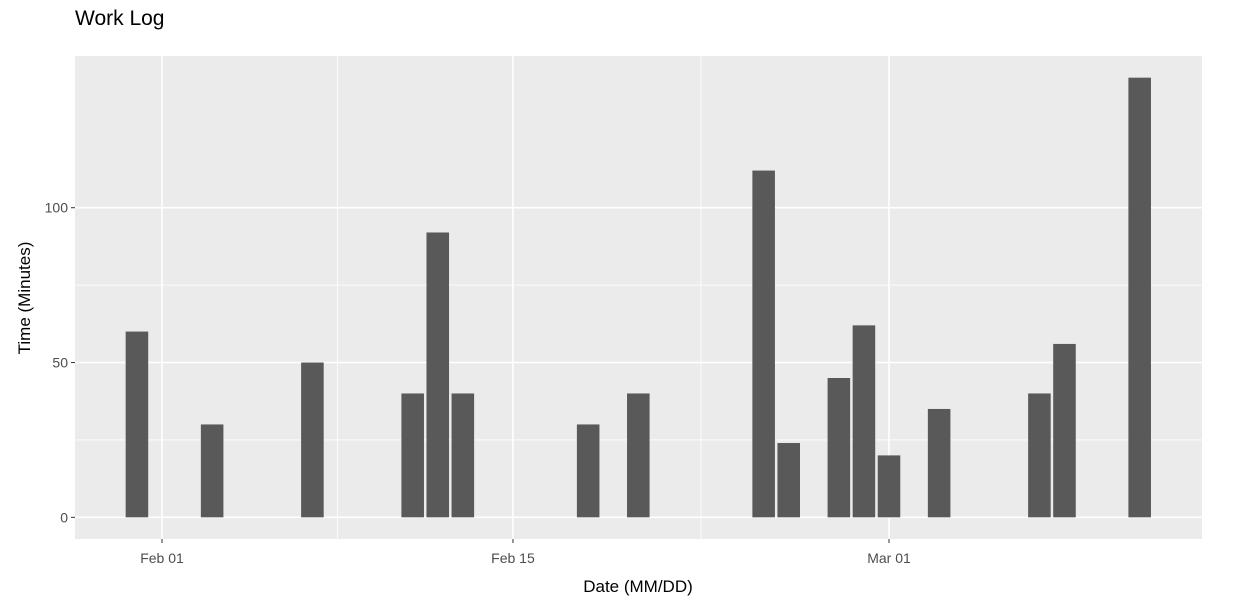  Describe the element at coordinates (57, 208) in the screenshot. I see `y-tick-label: 100` at that location.